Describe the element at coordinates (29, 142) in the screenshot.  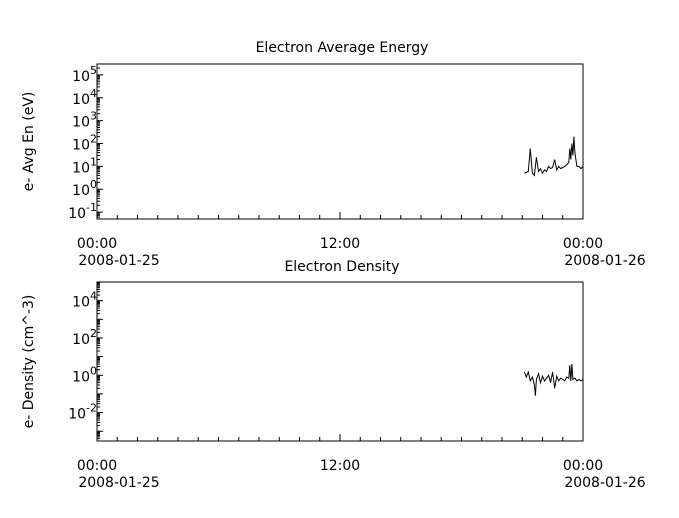
I see `y-axis-label: e- Avg En (eV)` at that location.